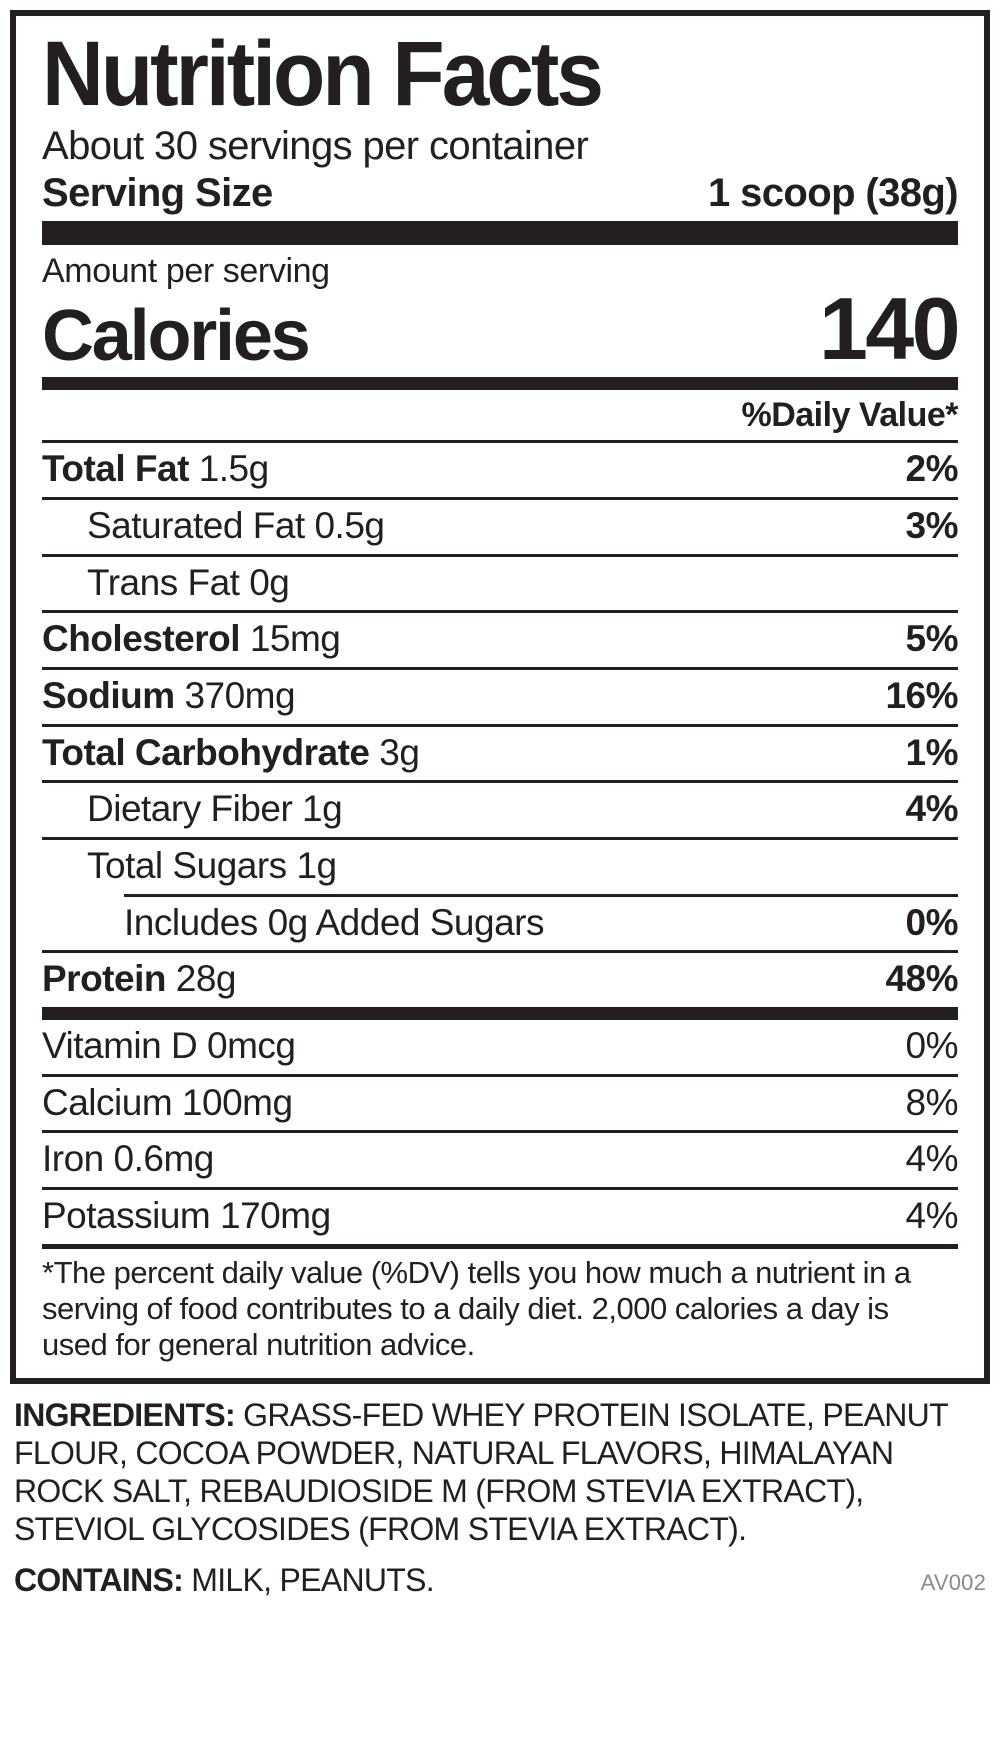 Image resolution: width=1000 pixels, height=1752 pixels. I want to click on nutrient-name: Total Sugars 1g, so click(212, 865).